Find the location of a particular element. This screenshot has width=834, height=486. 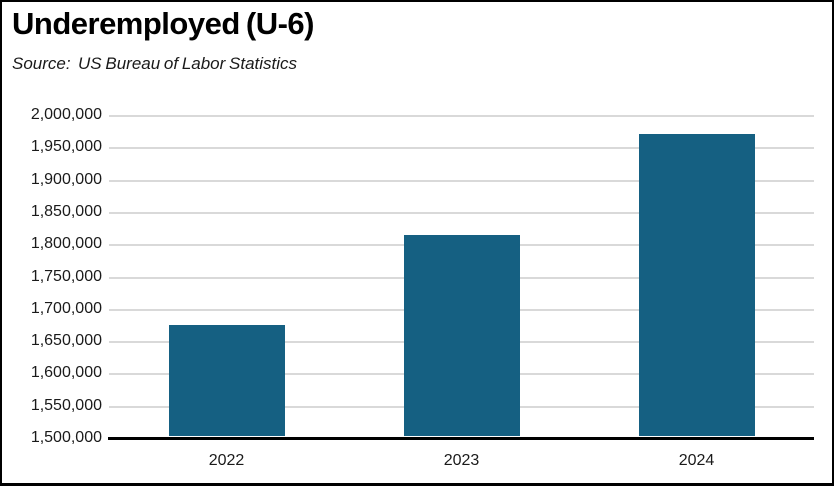

y-axis-tick-label: 1,650,000 is located at coordinates (66, 341).